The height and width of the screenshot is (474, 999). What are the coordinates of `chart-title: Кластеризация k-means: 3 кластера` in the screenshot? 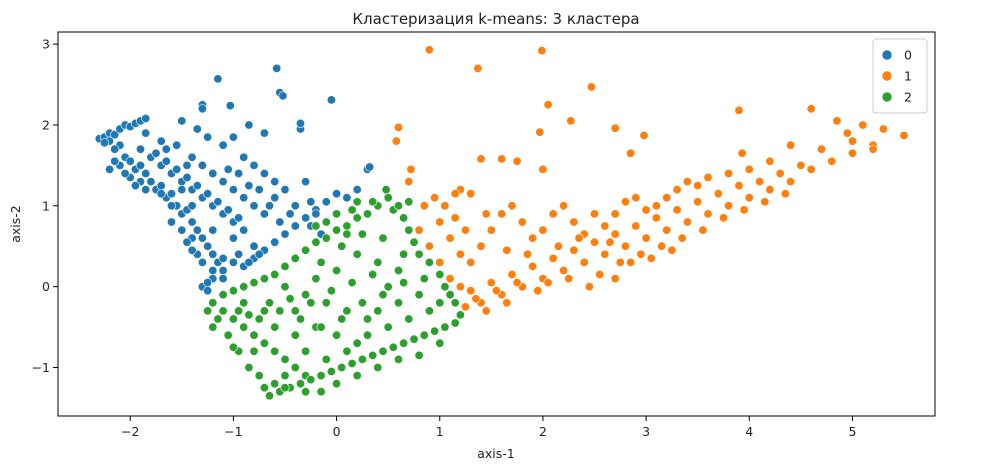 It's located at (495, 19).